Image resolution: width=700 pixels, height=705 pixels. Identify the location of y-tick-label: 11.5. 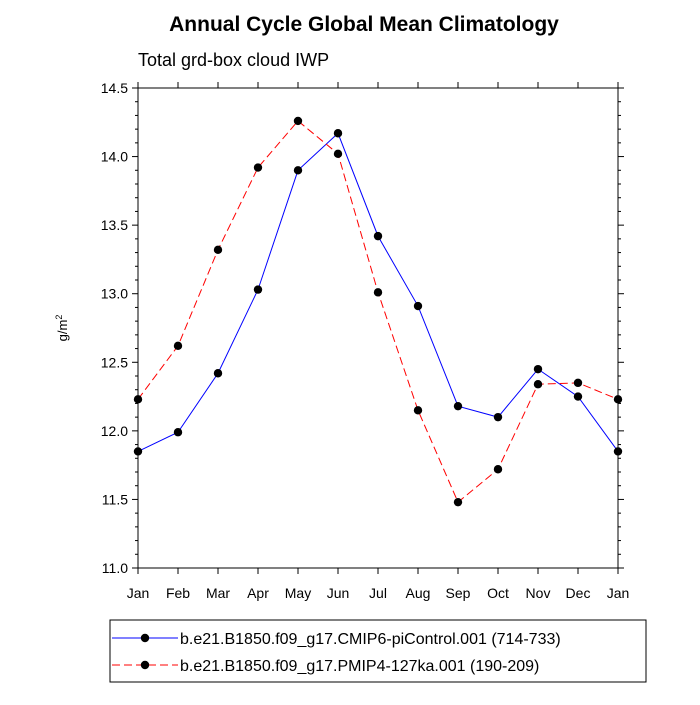
(115, 499).